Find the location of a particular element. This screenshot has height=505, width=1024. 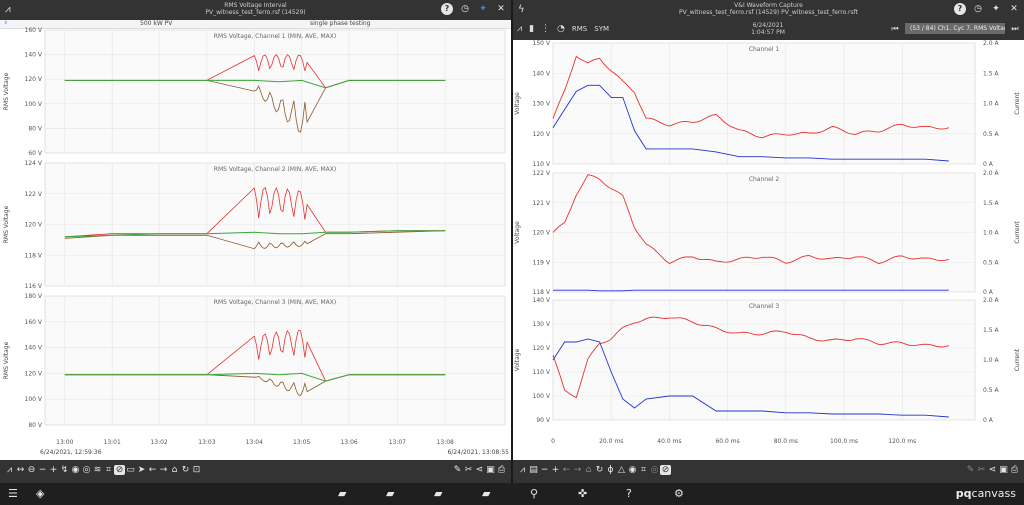

y-tick-label: 60 V is located at coordinates (35, 153).